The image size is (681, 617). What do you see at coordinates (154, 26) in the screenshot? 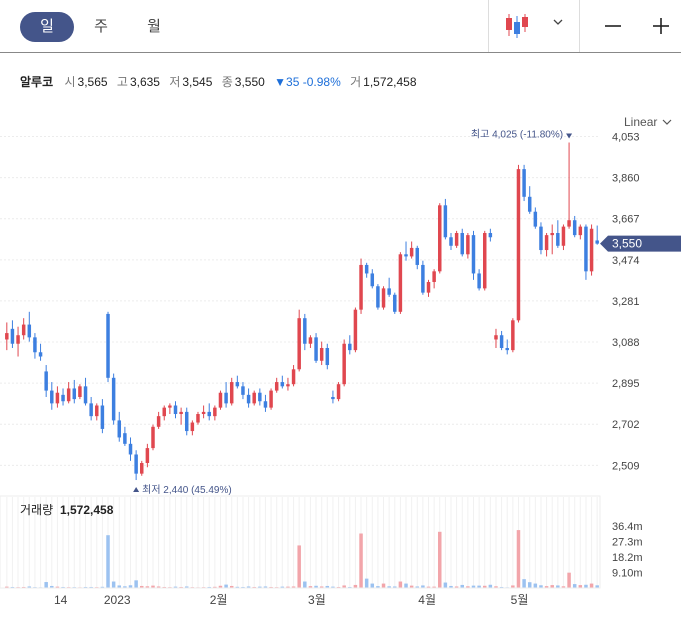
I see `tab-monthly: 월` at bounding box center [154, 26].